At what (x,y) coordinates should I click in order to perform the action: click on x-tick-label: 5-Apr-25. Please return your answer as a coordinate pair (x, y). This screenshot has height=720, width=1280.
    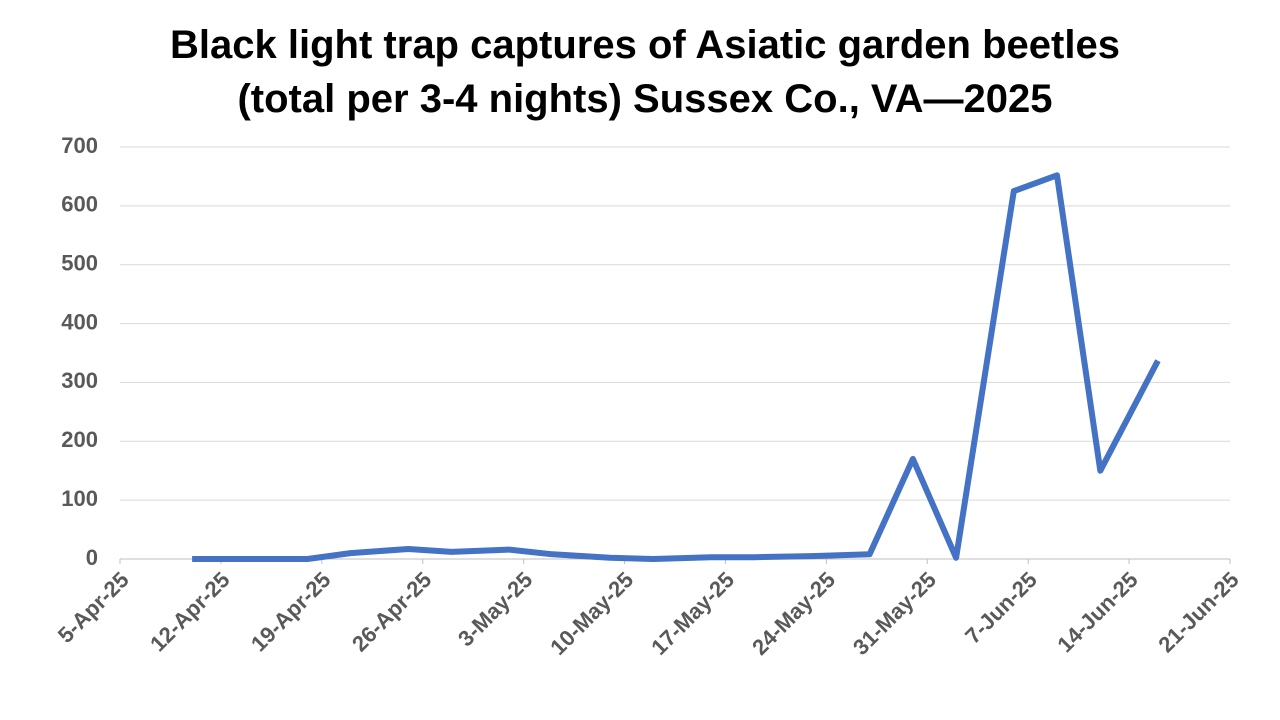
    Looking at the image, I should click on (93, 607).